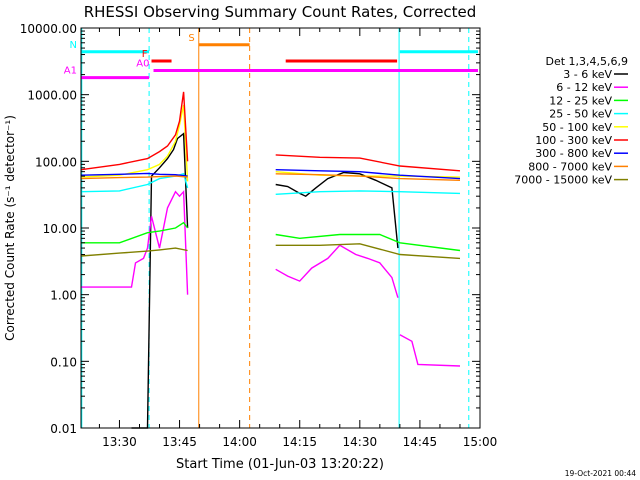 The width and height of the screenshot is (640, 480). I want to click on legend-label: 100 - 300 keV, so click(573, 140).